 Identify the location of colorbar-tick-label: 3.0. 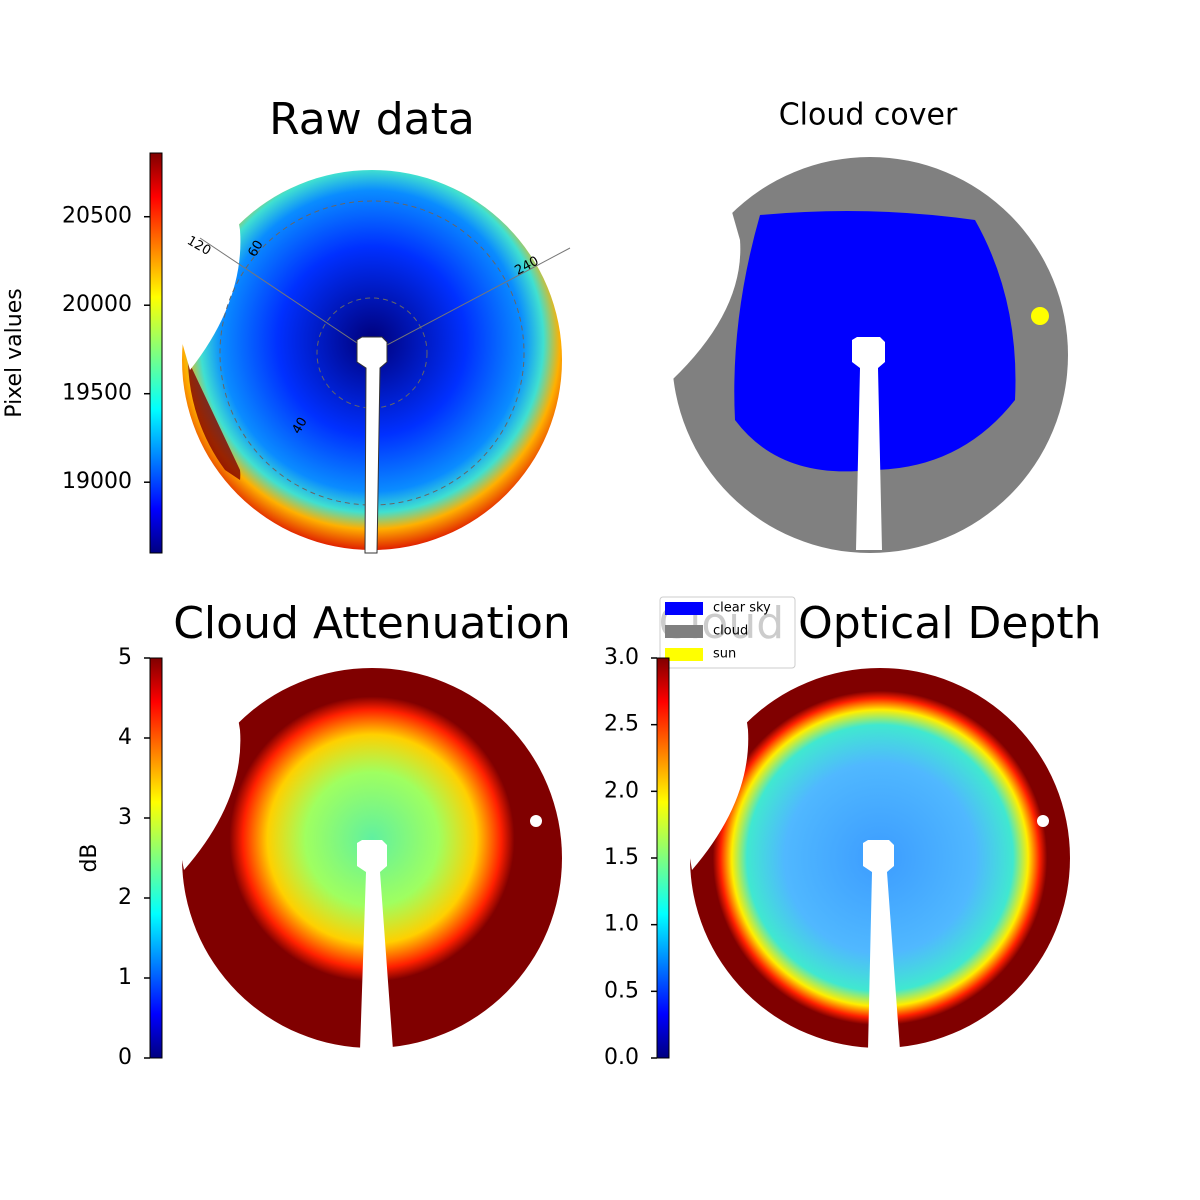
(621, 657).